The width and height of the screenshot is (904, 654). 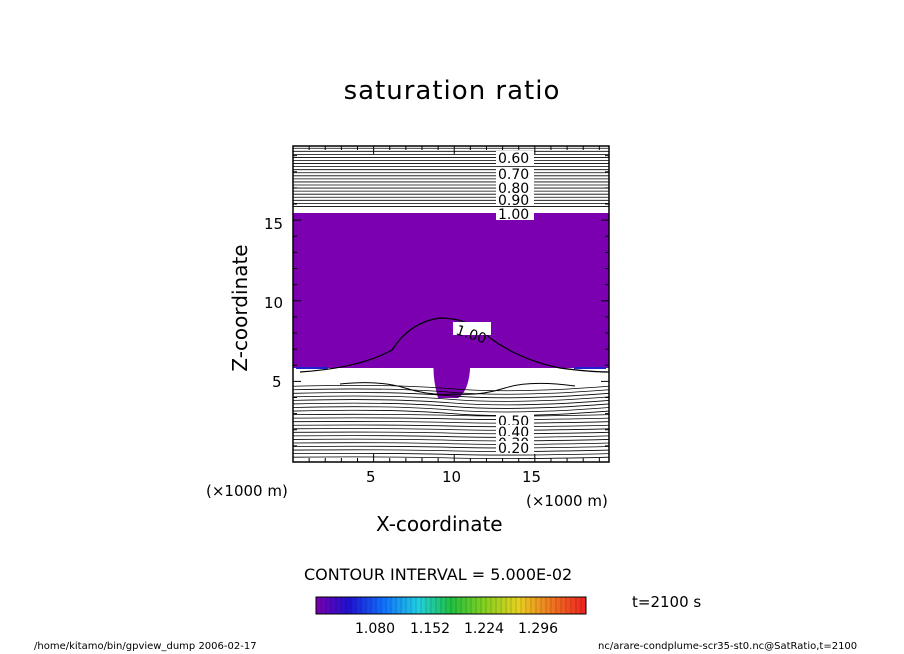 What do you see at coordinates (452, 91) in the screenshot?
I see `chart-title: saturation ratio` at bounding box center [452, 91].